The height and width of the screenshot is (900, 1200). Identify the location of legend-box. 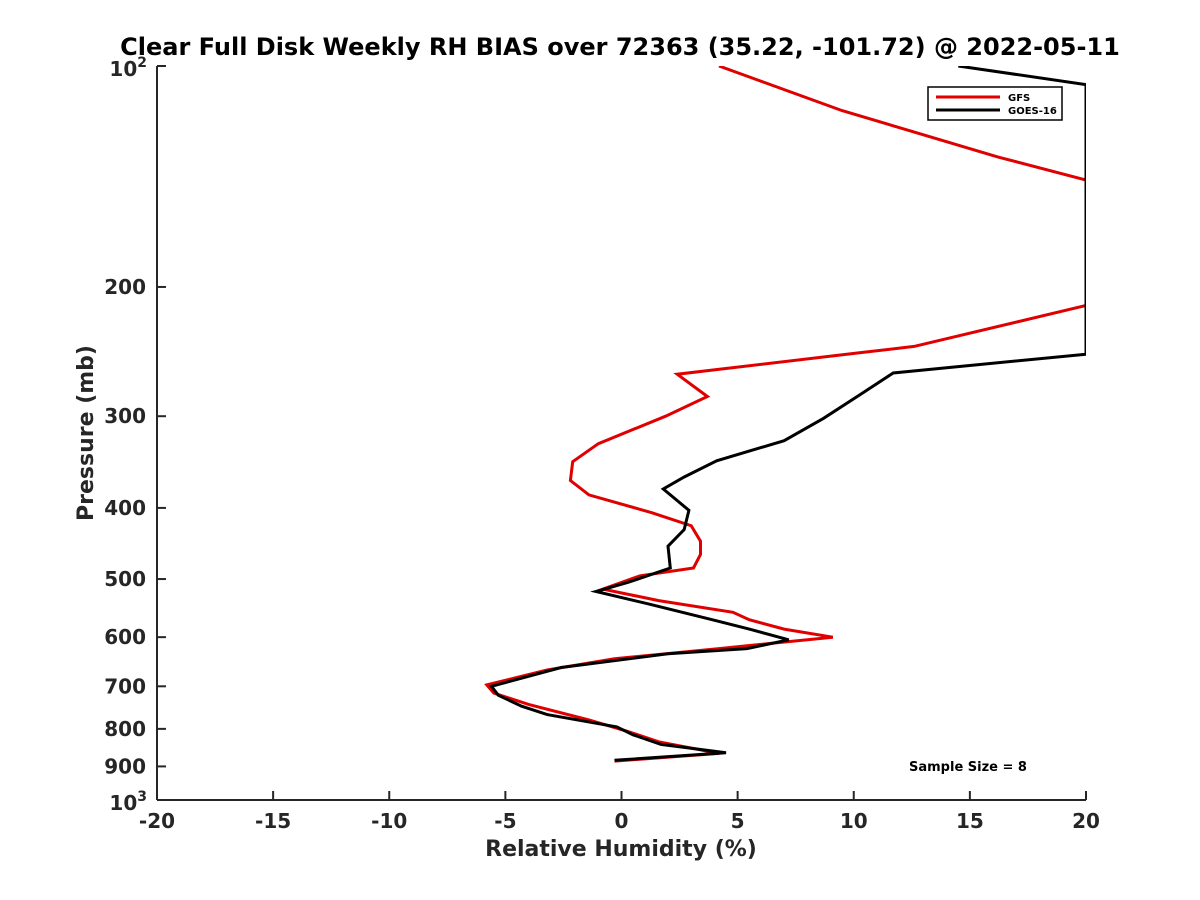
(995, 103).